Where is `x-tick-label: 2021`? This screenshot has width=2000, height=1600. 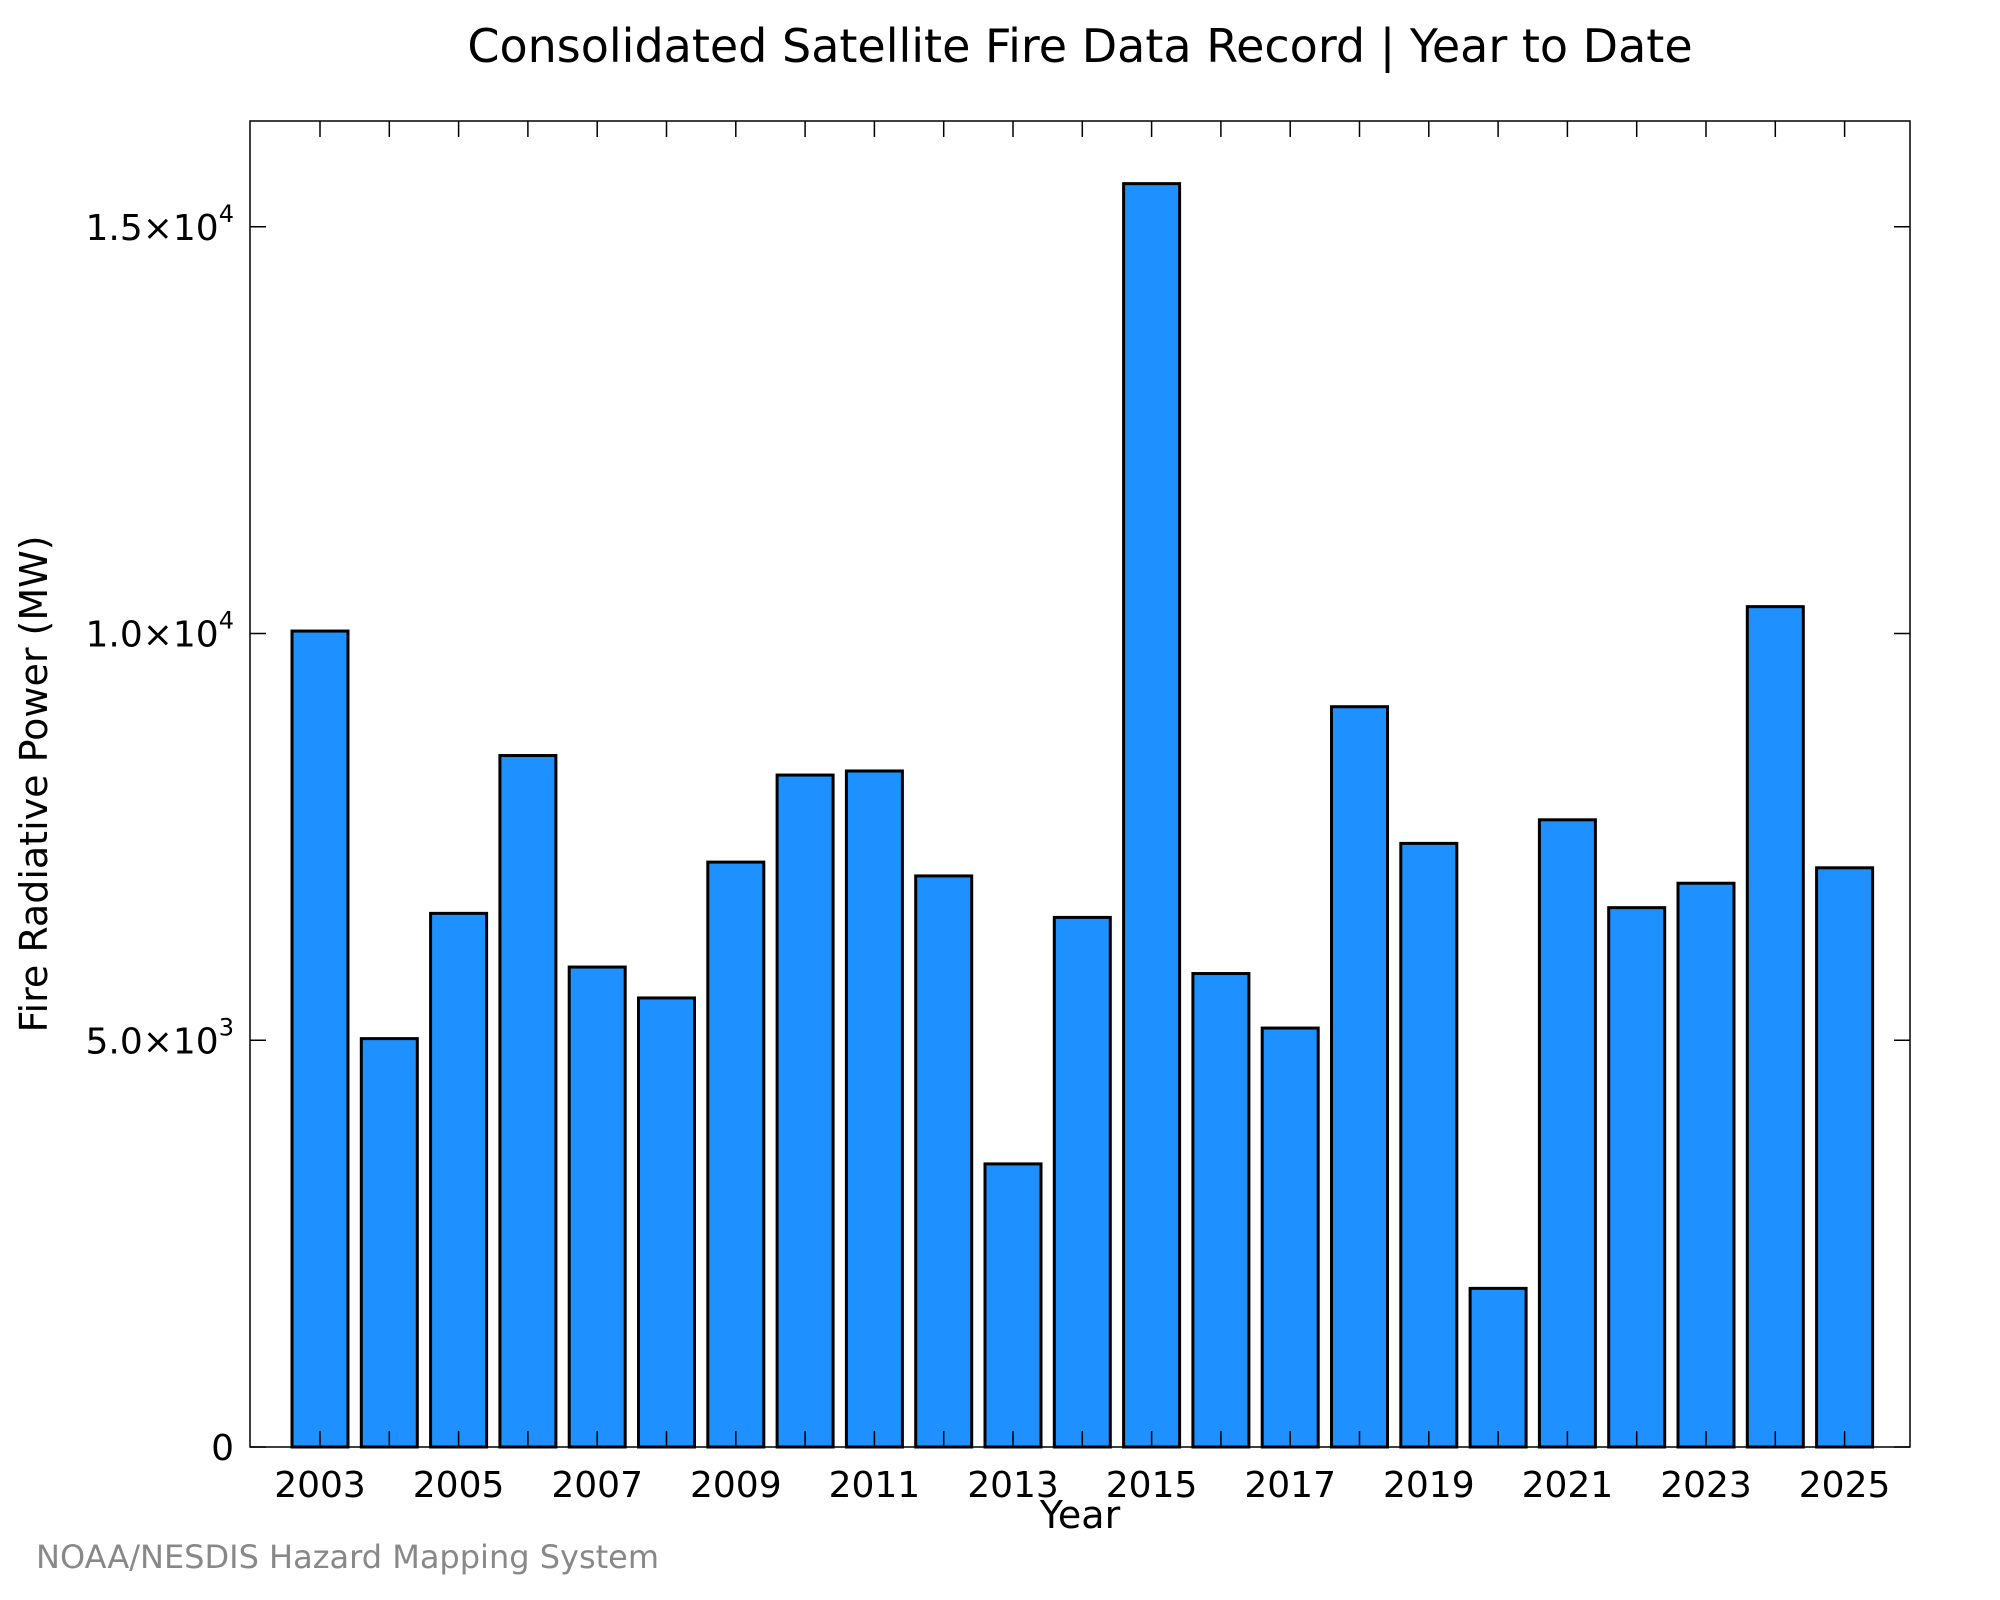 x-tick-label: 2021 is located at coordinates (1568, 1485).